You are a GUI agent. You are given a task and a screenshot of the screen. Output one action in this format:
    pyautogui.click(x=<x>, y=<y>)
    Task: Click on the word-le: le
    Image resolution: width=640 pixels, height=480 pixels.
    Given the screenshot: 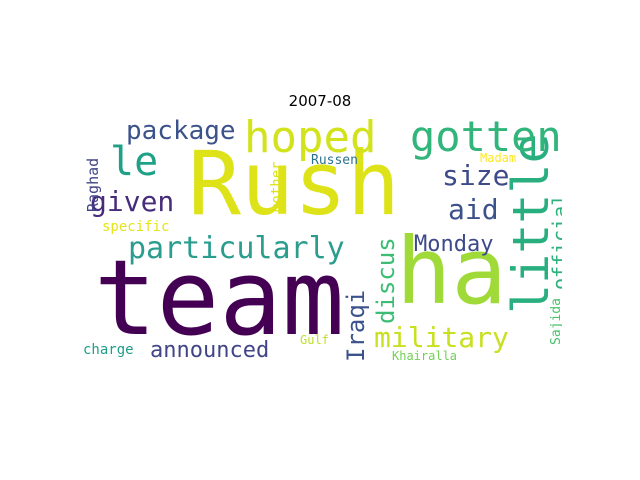 What is the action you would take?
    pyautogui.click(x=134, y=162)
    